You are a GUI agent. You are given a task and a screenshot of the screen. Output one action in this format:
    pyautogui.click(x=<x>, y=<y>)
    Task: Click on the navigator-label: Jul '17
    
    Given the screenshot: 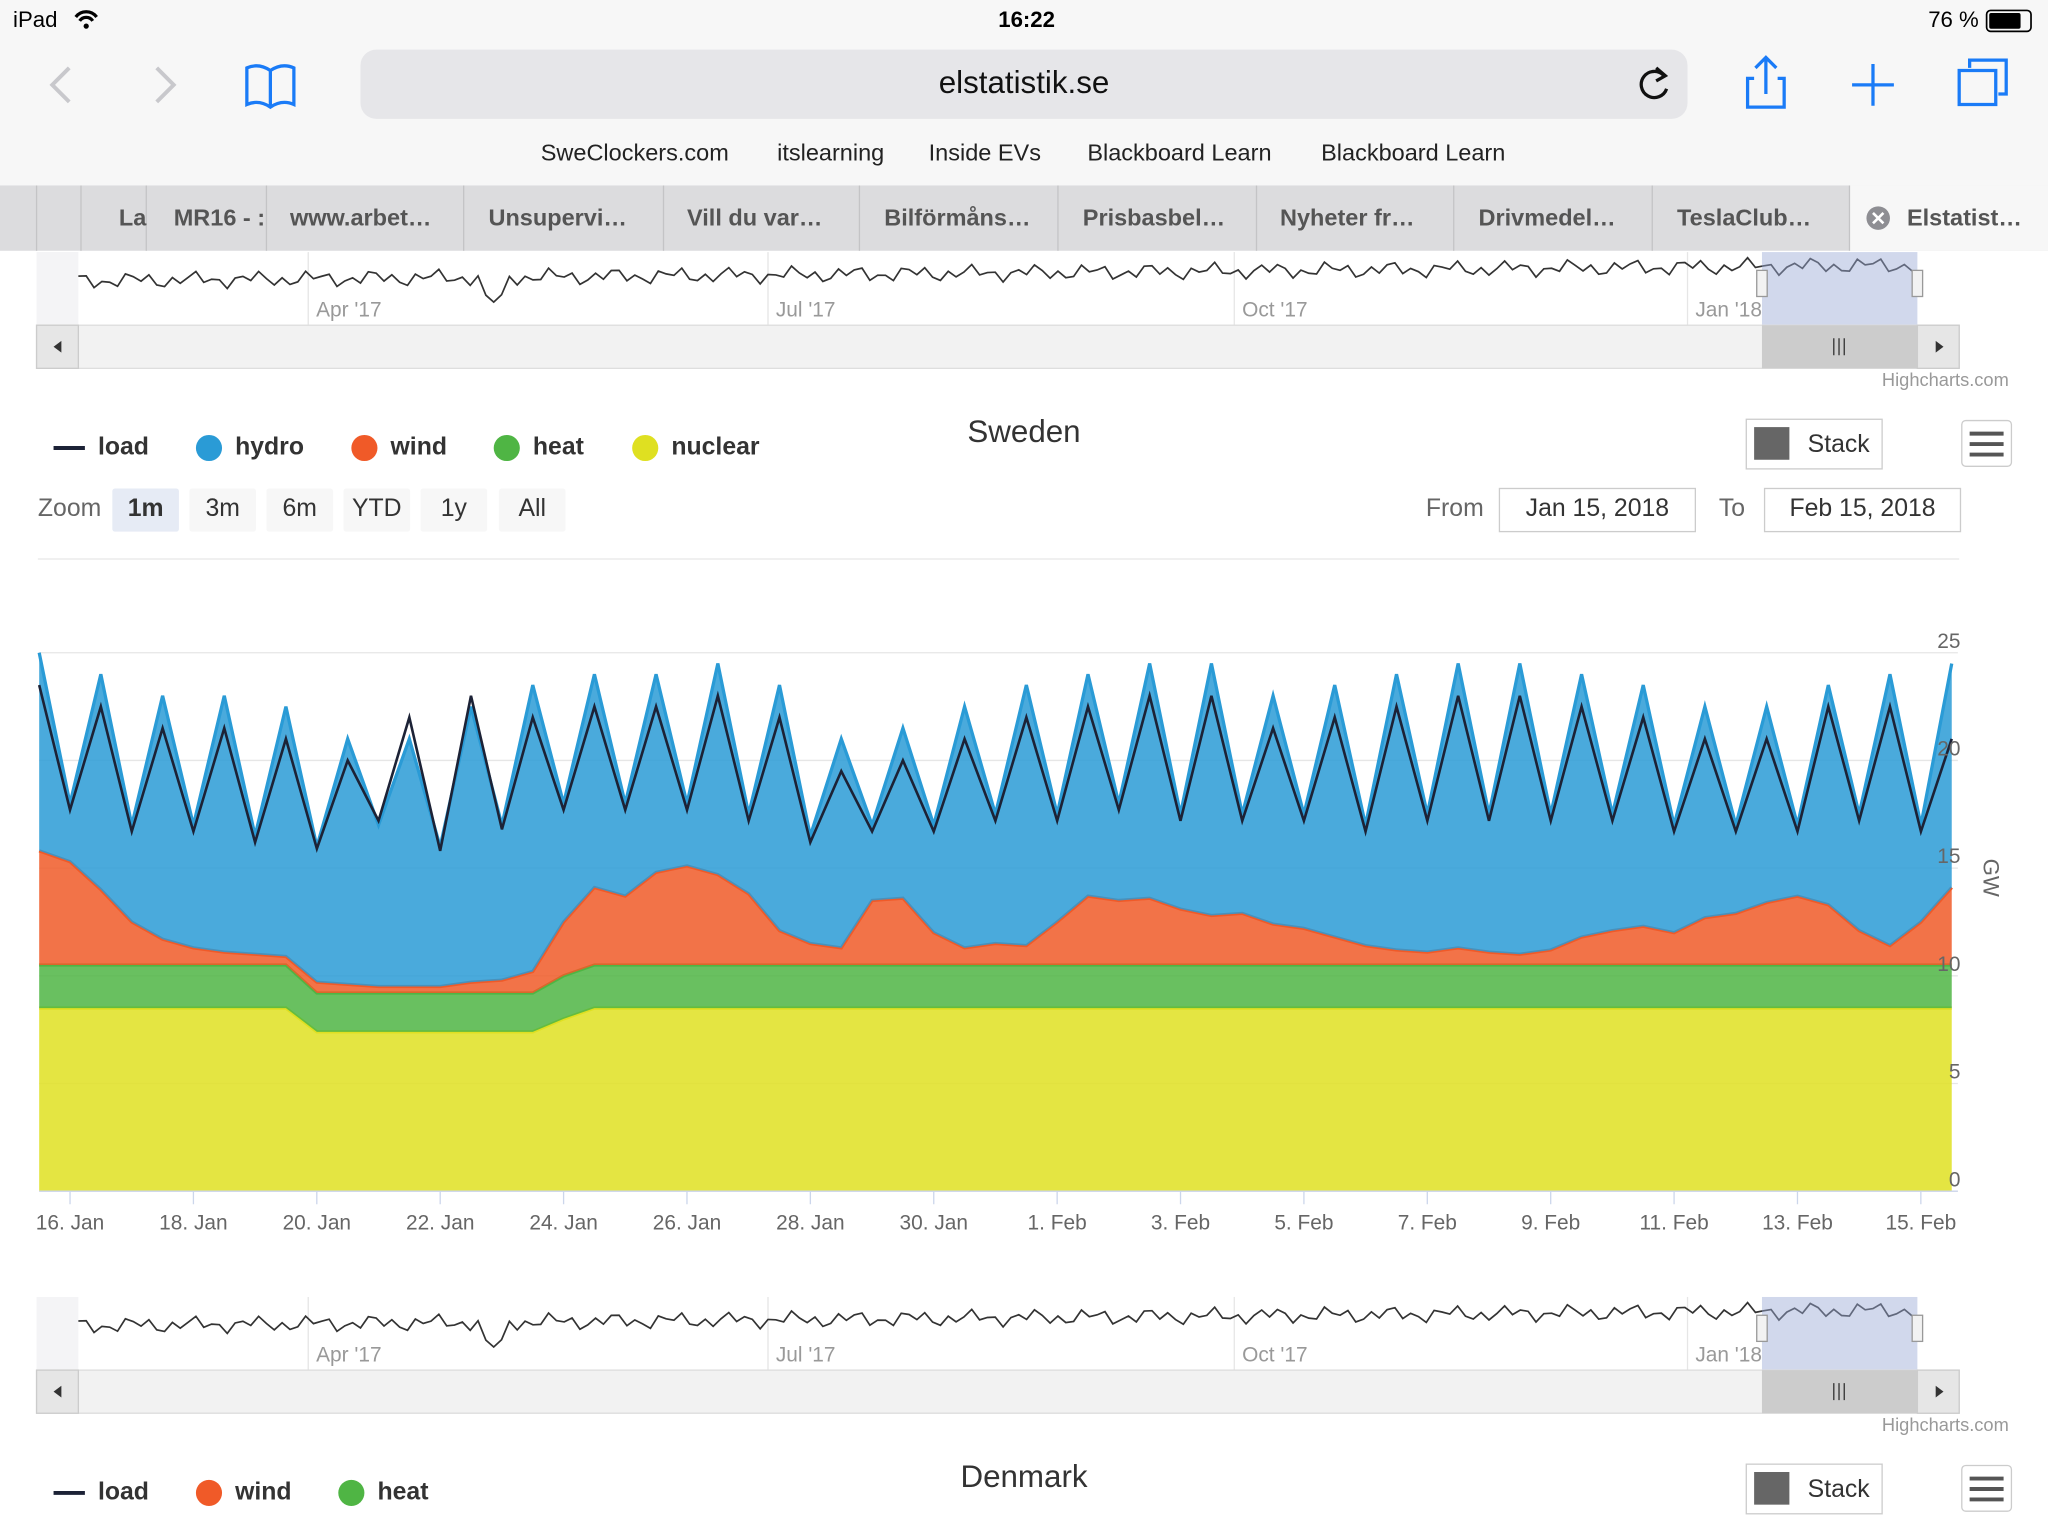 What is the action you would take?
    pyautogui.click(x=806, y=1354)
    